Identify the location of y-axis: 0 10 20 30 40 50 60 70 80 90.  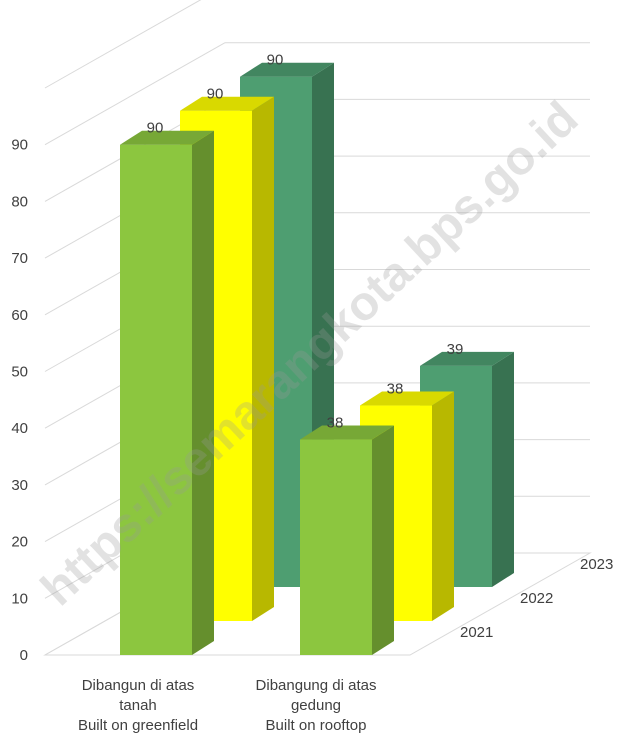
(19, 400).